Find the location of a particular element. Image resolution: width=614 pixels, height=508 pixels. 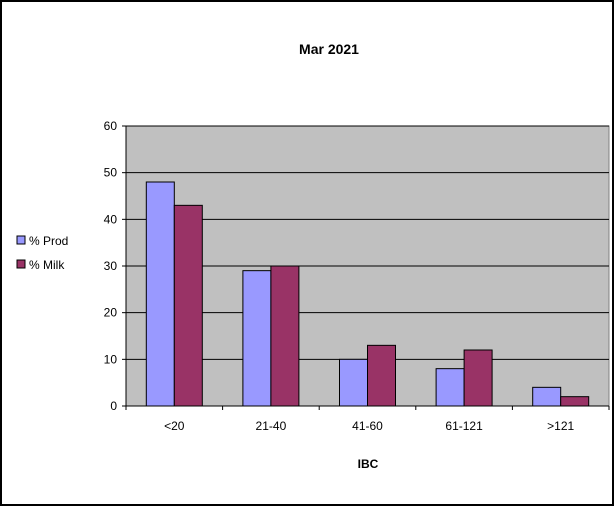

y-tick-label: 60 is located at coordinates (111, 126).